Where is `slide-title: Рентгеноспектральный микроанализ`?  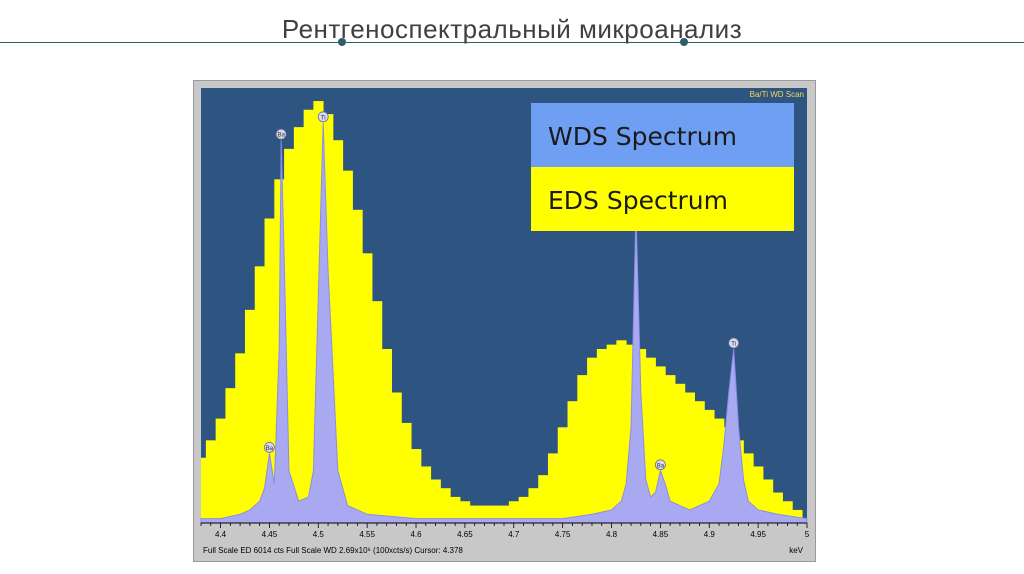
slide-title: Рентгеноспектральный микроанализ is located at coordinates (512, 29).